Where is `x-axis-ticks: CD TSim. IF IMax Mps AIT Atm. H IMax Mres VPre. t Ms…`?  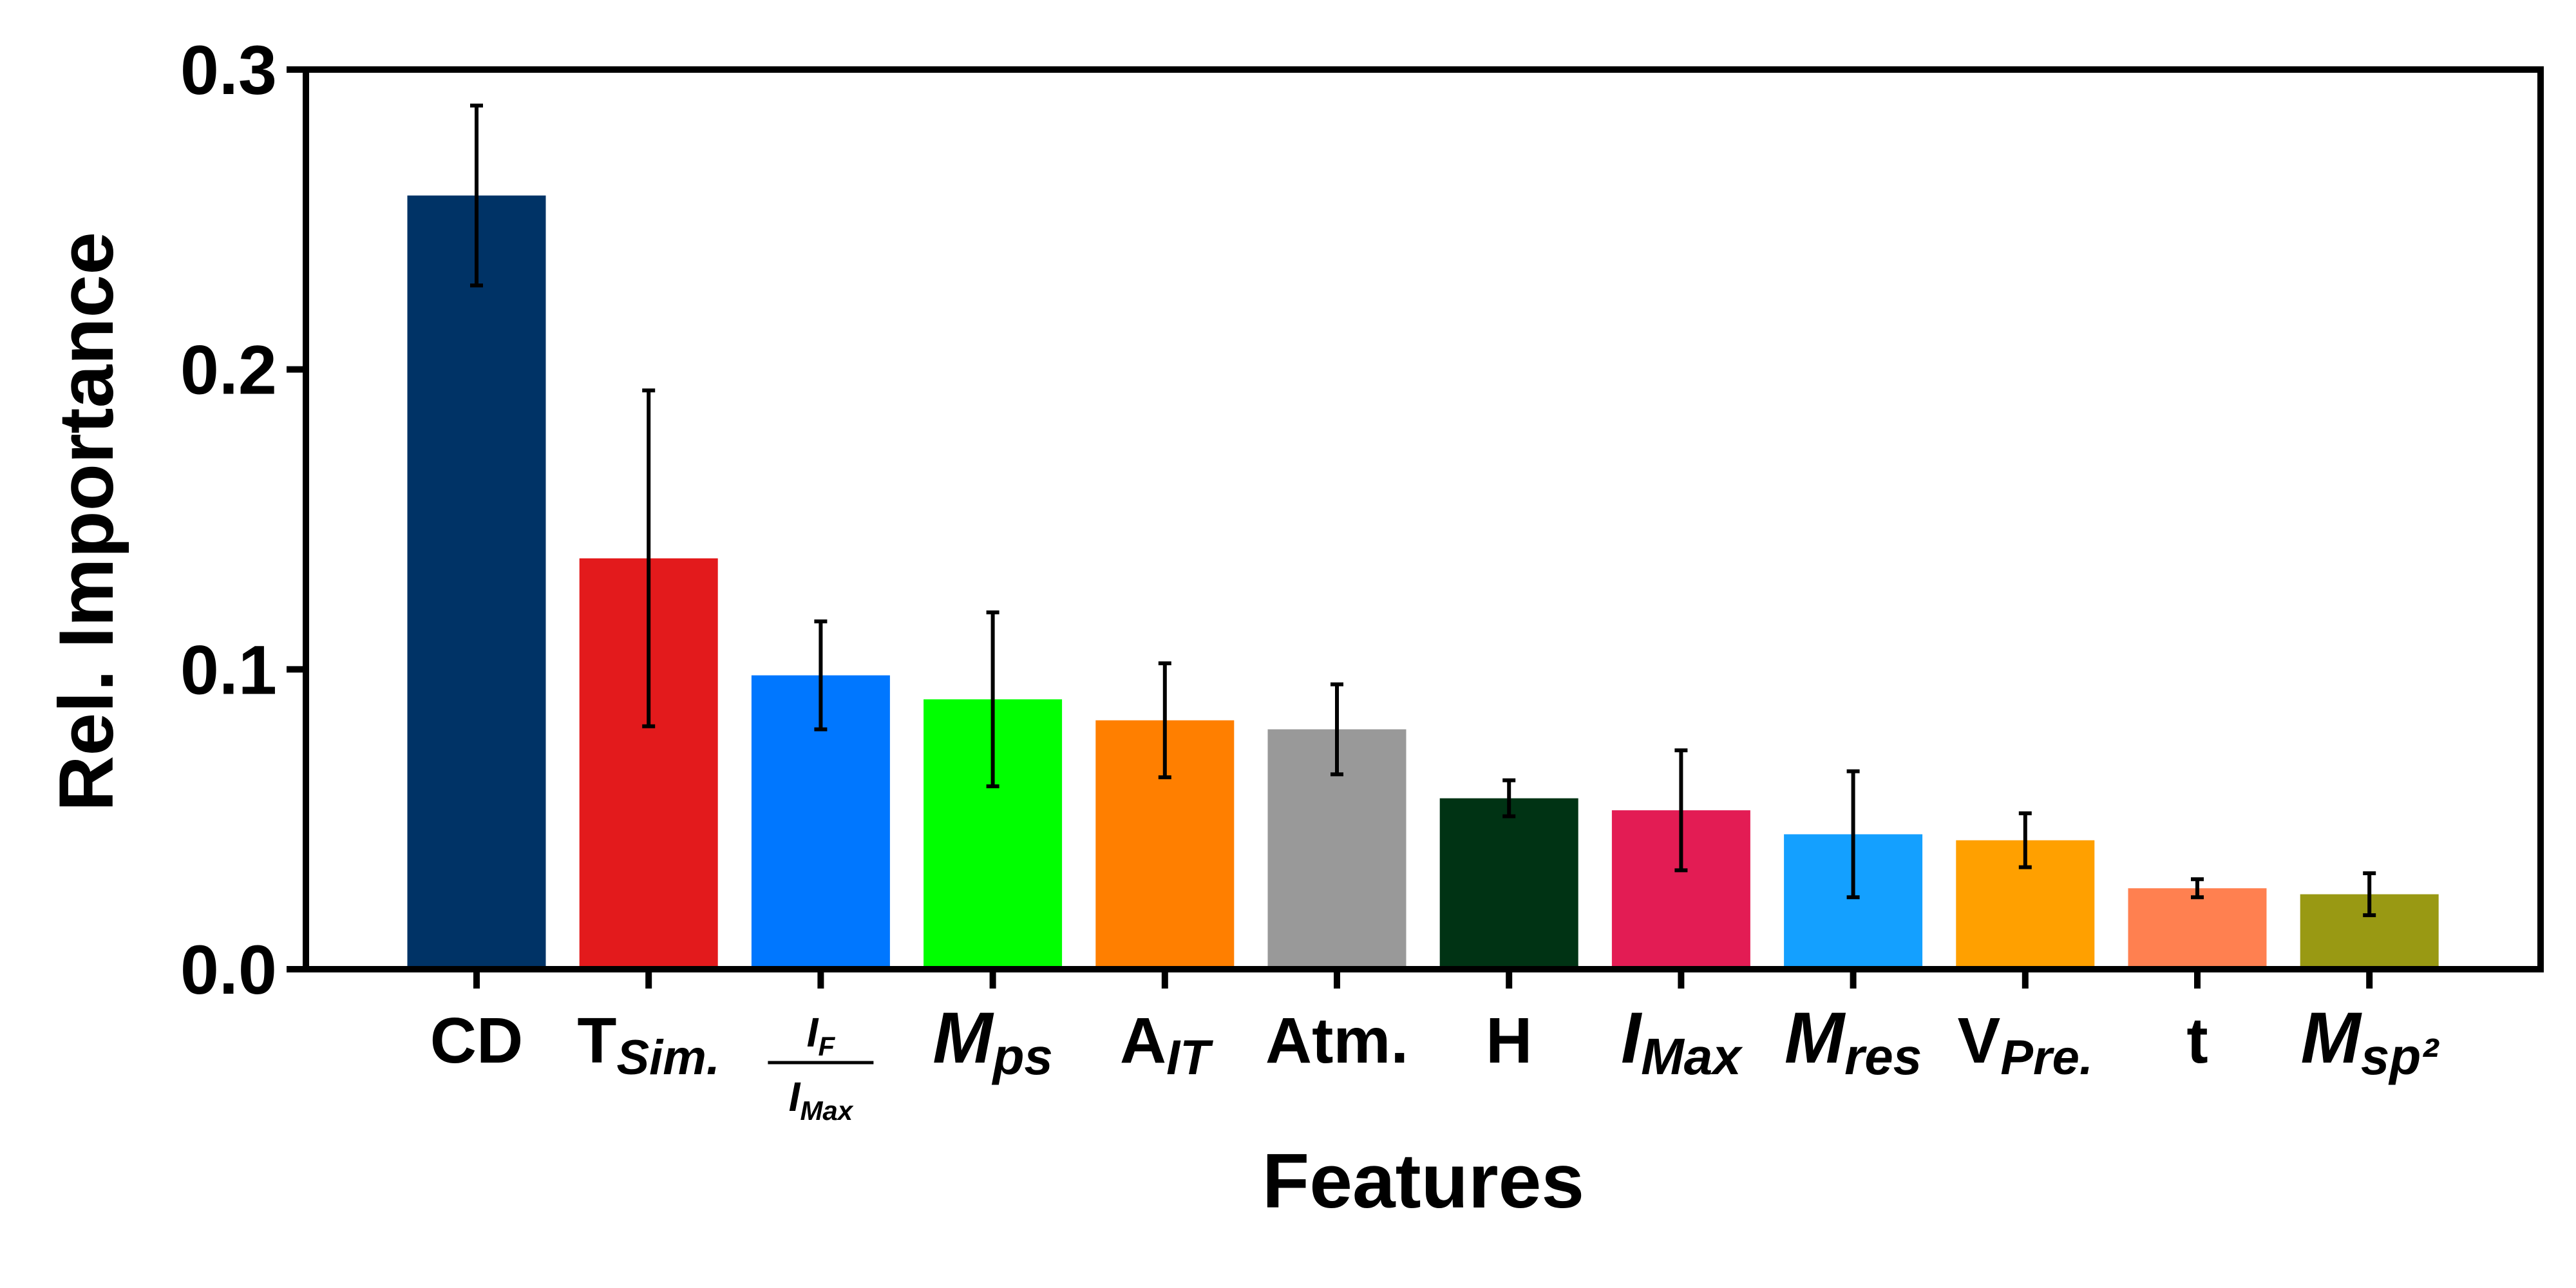
x-axis-ticks: CD TSim. IF IMax Mps AIT Atm. H IMax Mres VPre. t Ms… is located at coordinates (1434, 1047).